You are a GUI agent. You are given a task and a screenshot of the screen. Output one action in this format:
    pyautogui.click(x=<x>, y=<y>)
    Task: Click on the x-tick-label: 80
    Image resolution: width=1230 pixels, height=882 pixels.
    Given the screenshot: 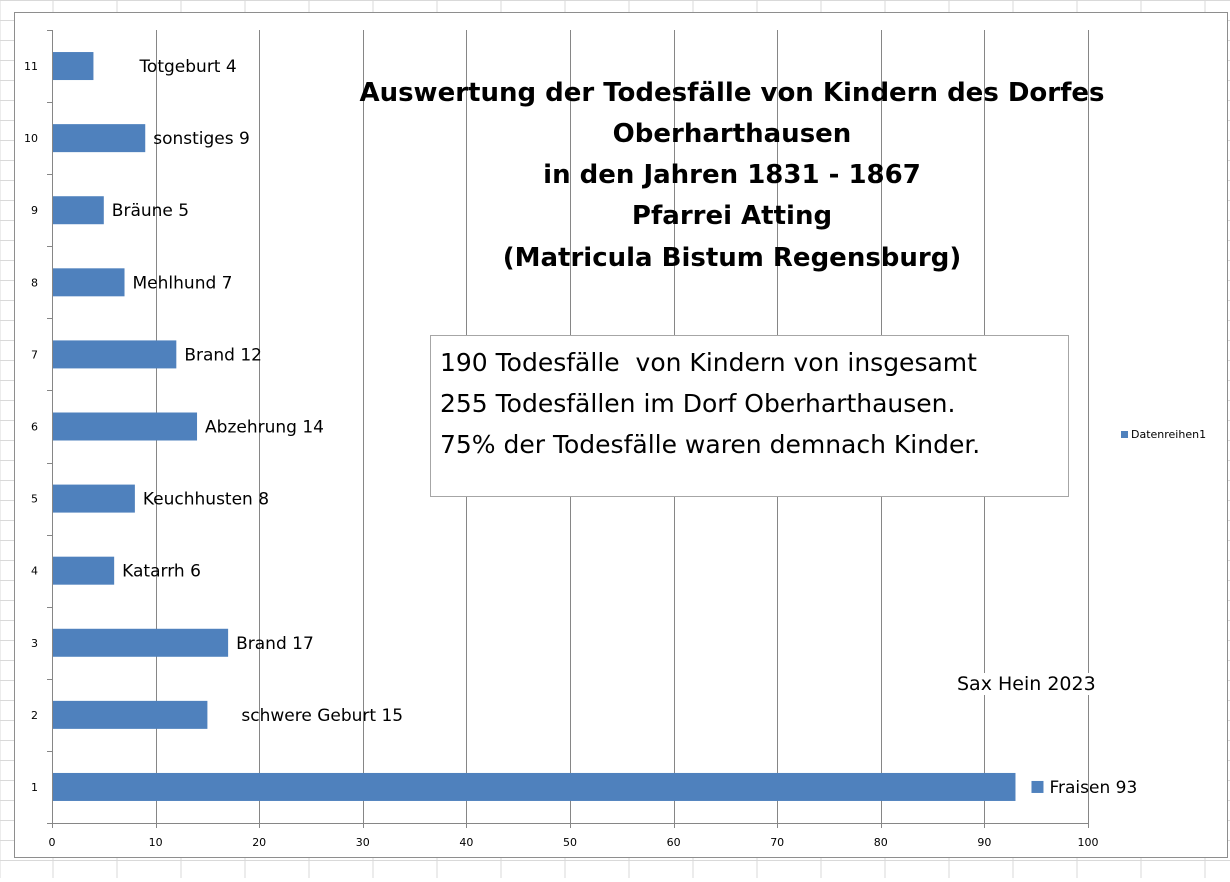 What is the action you would take?
    pyautogui.click(x=881, y=842)
    